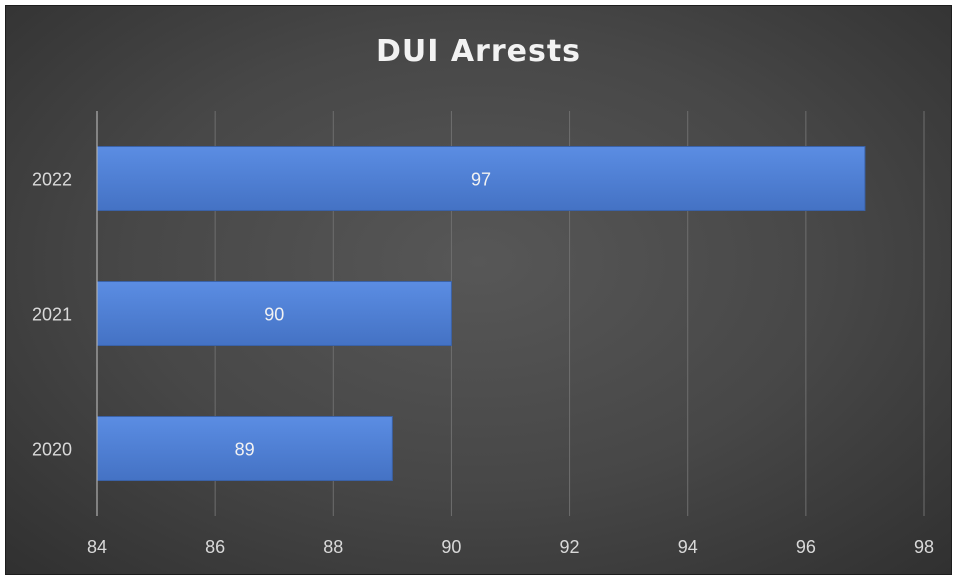 This screenshot has width=957, height=580. What do you see at coordinates (52, 180) in the screenshot?
I see `y-tick-label-2022: 2022` at bounding box center [52, 180].